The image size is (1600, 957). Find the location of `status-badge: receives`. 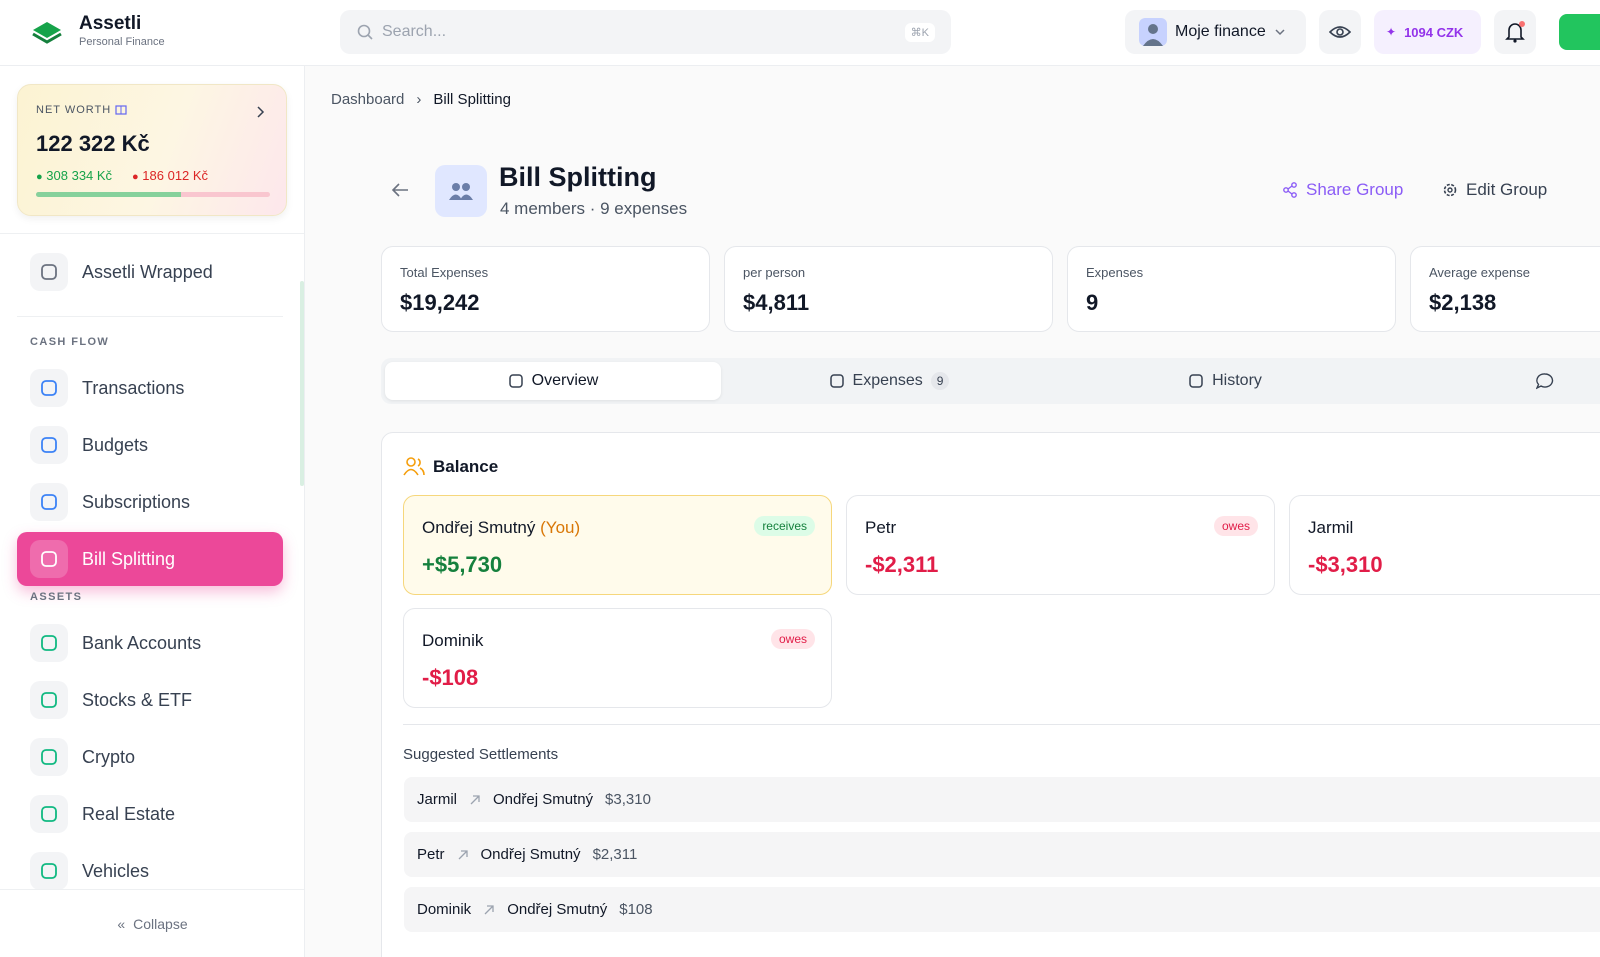

status-badge: receives is located at coordinates (784, 526).